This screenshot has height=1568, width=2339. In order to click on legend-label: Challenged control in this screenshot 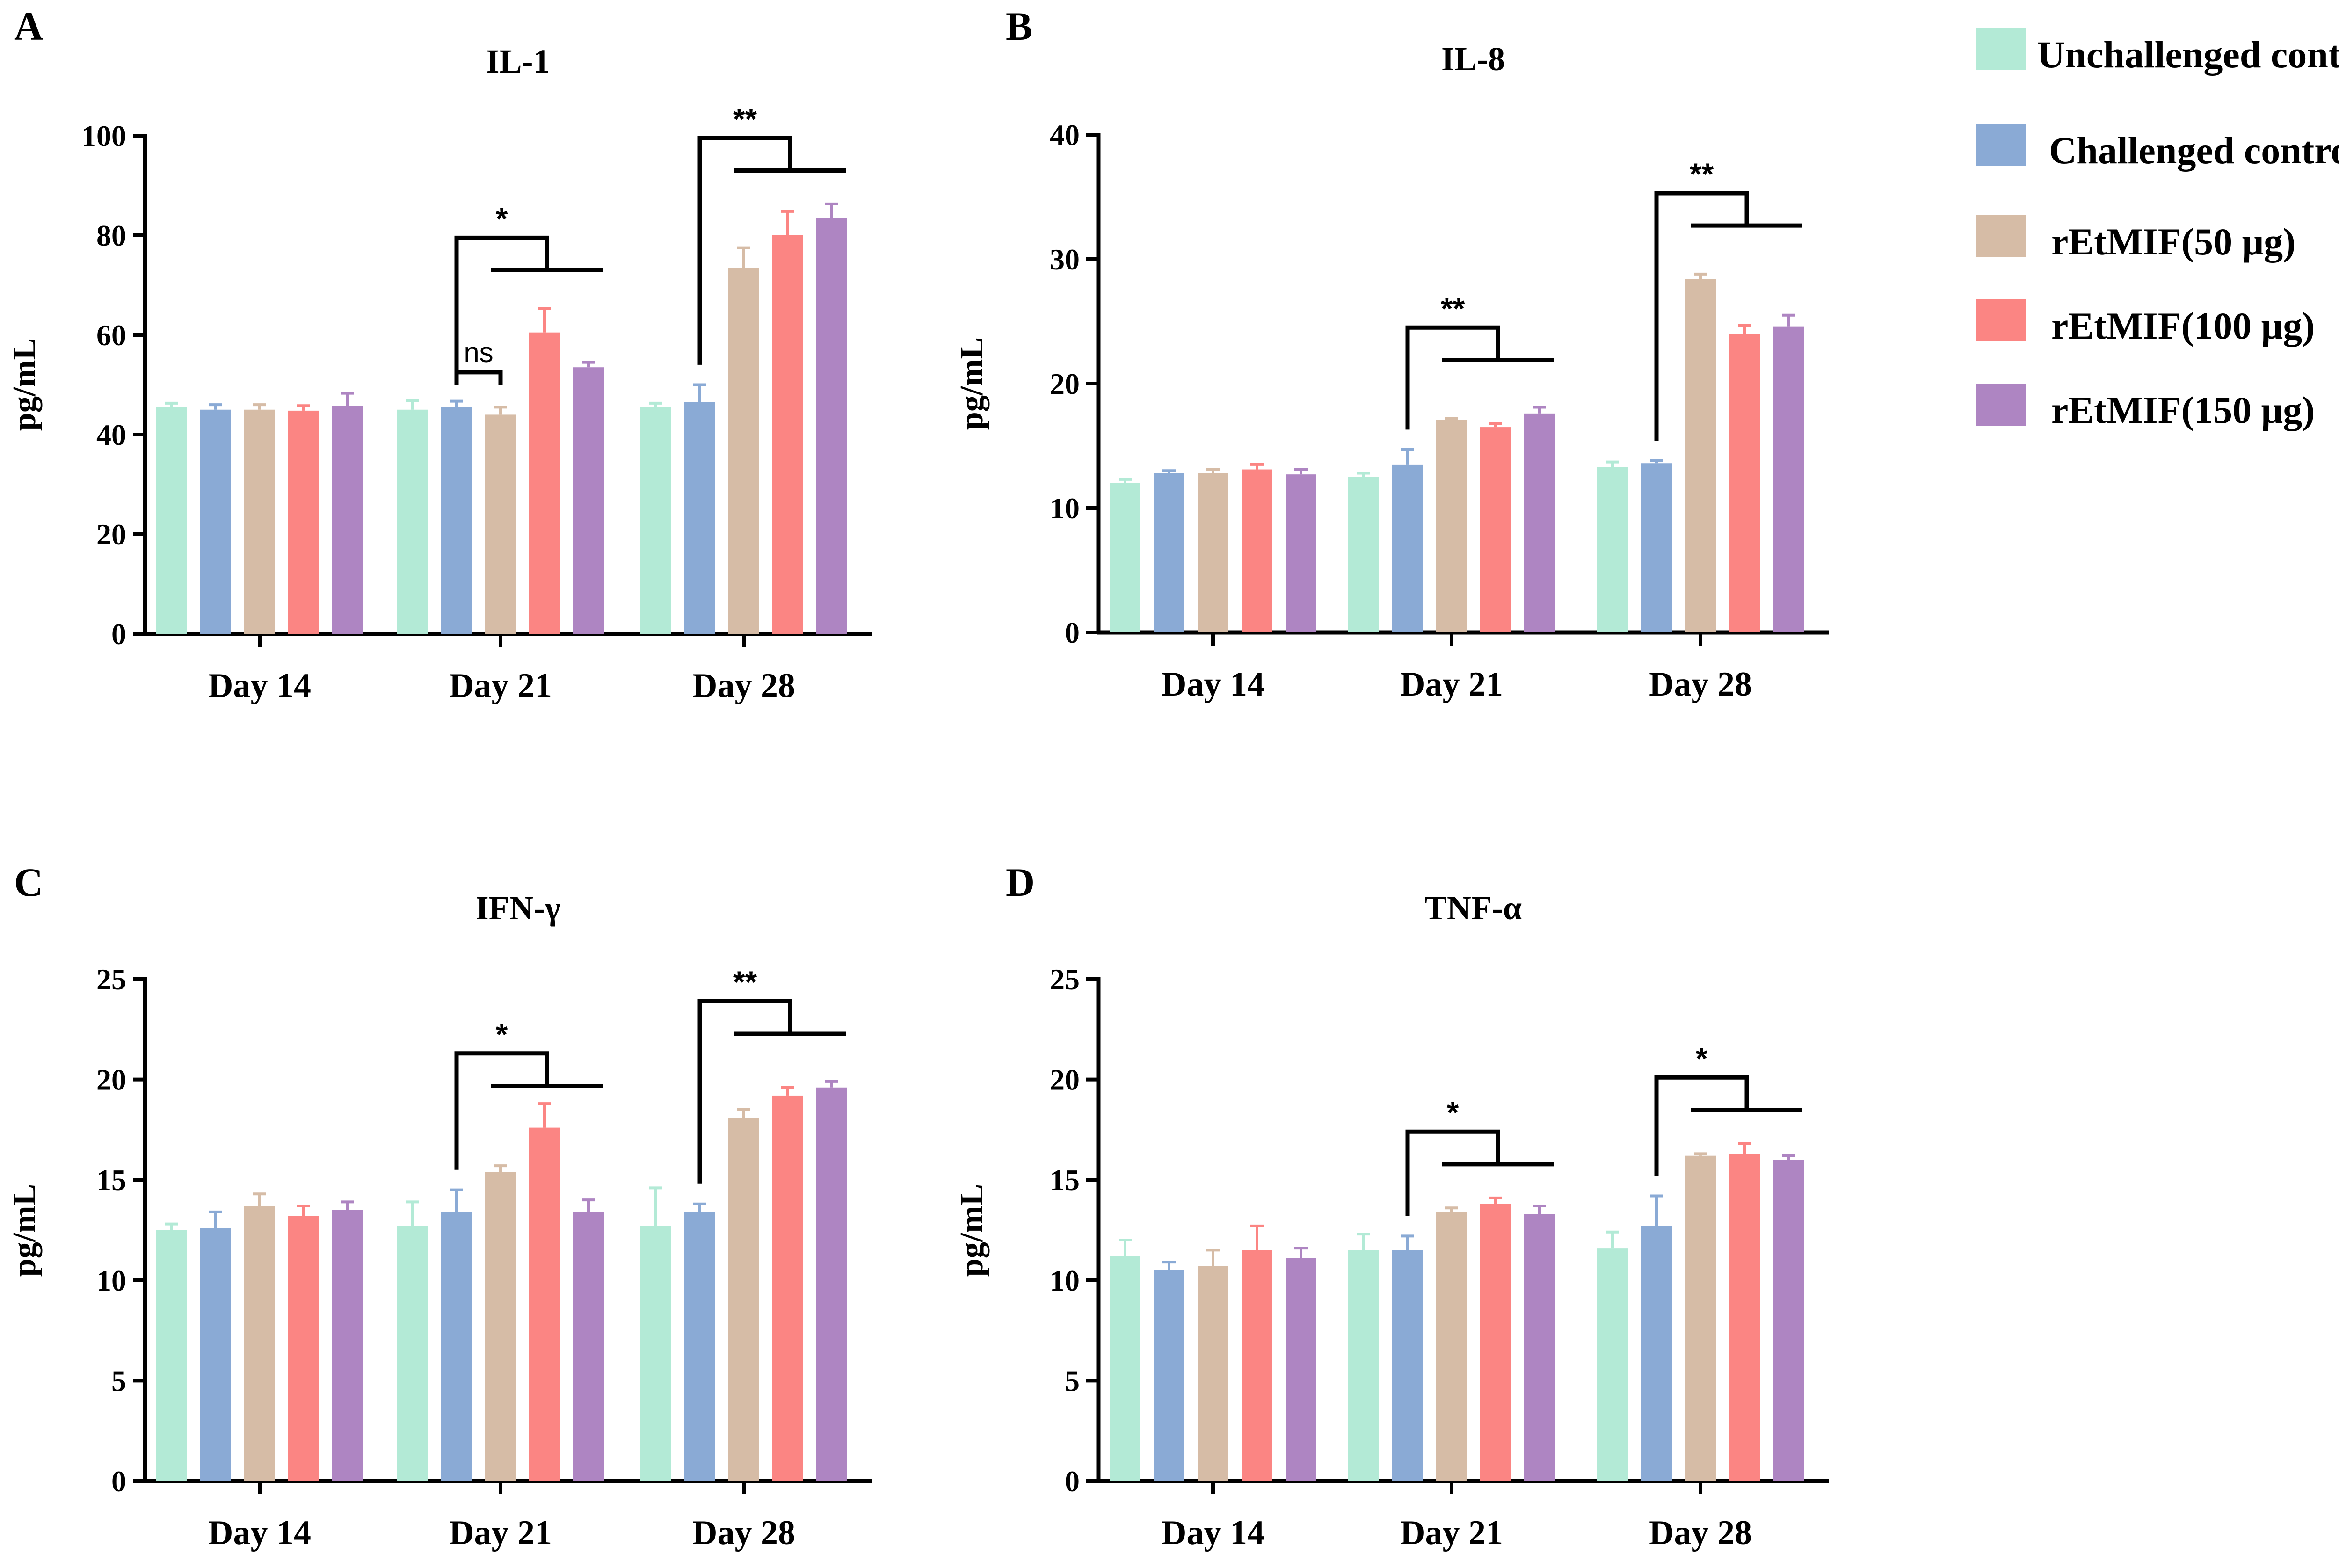, I will do `click(2194, 151)`.